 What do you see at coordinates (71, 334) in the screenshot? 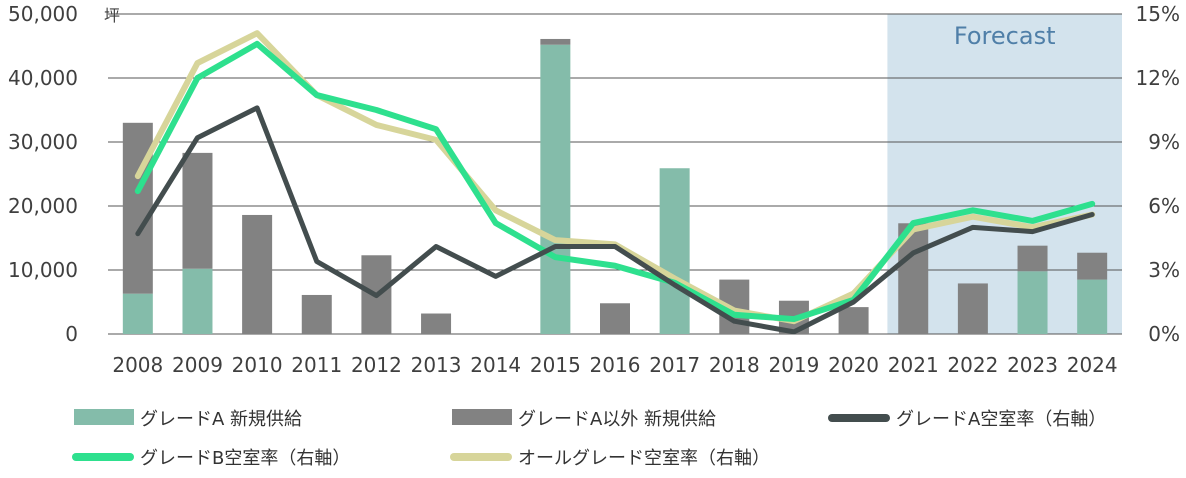
I see `y-left-tick-label: 0` at bounding box center [71, 334].